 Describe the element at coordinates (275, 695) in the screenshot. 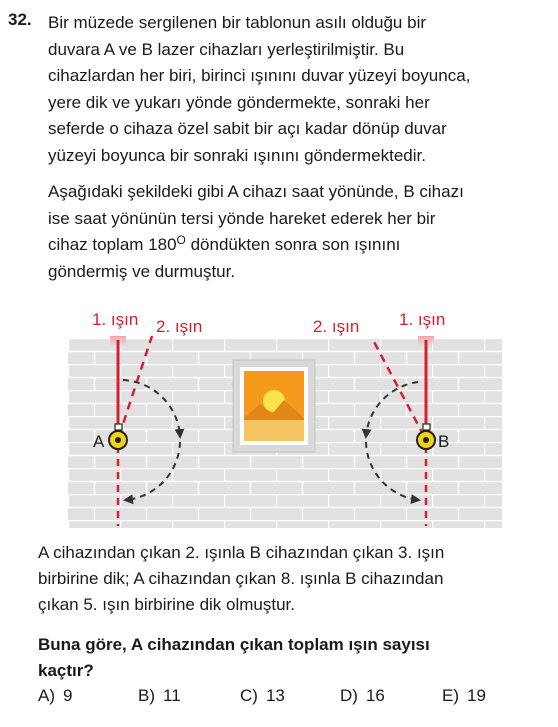

I see `option-value: 13` at that location.